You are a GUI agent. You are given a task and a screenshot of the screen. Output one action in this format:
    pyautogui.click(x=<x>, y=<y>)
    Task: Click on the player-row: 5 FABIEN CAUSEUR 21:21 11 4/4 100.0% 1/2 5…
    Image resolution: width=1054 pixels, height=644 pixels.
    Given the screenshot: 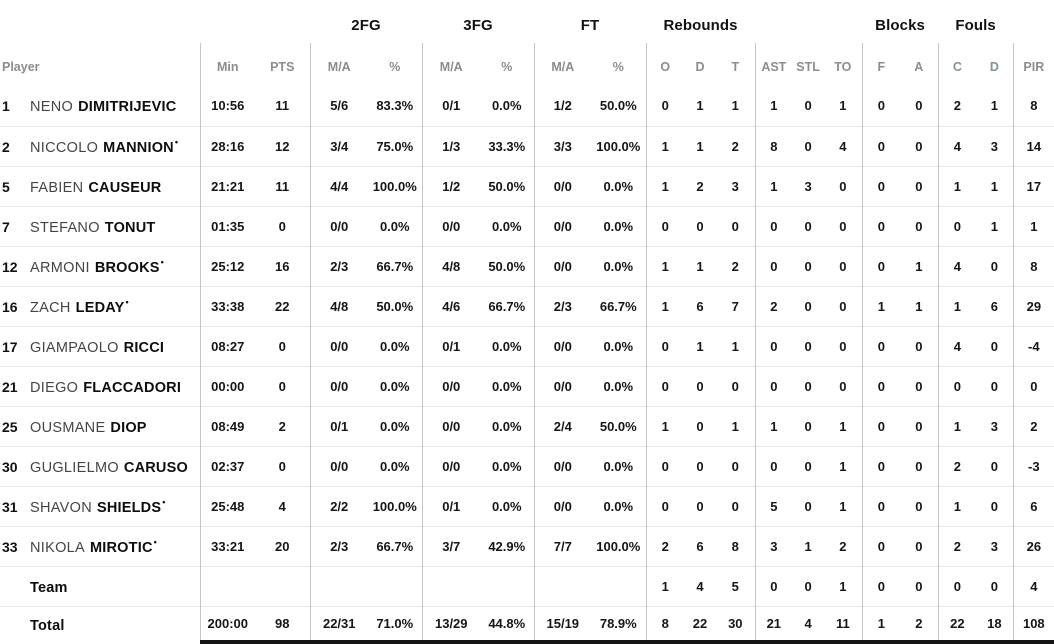 What is the action you would take?
    pyautogui.click(x=527, y=185)
    